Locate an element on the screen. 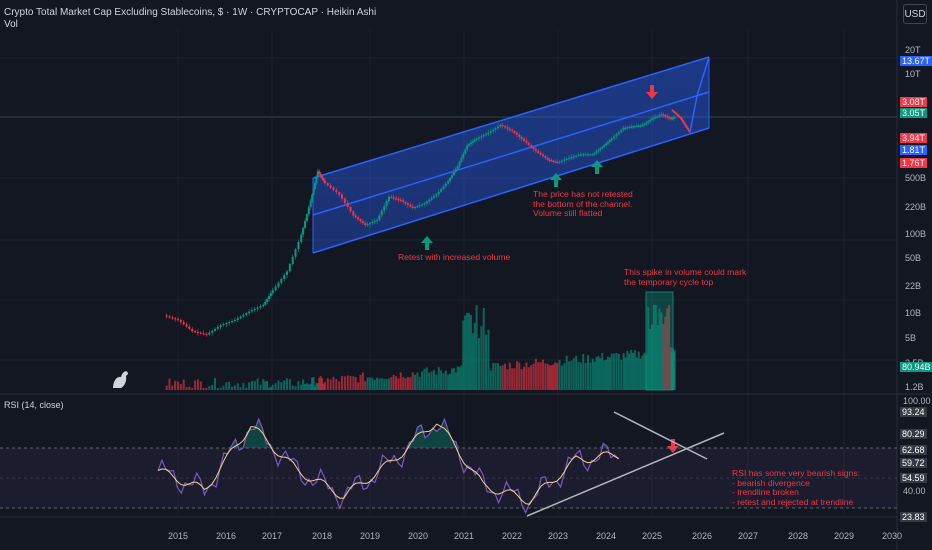 The image size is (932, 550). arrow-up-icon is located at coordinates (556, 180).